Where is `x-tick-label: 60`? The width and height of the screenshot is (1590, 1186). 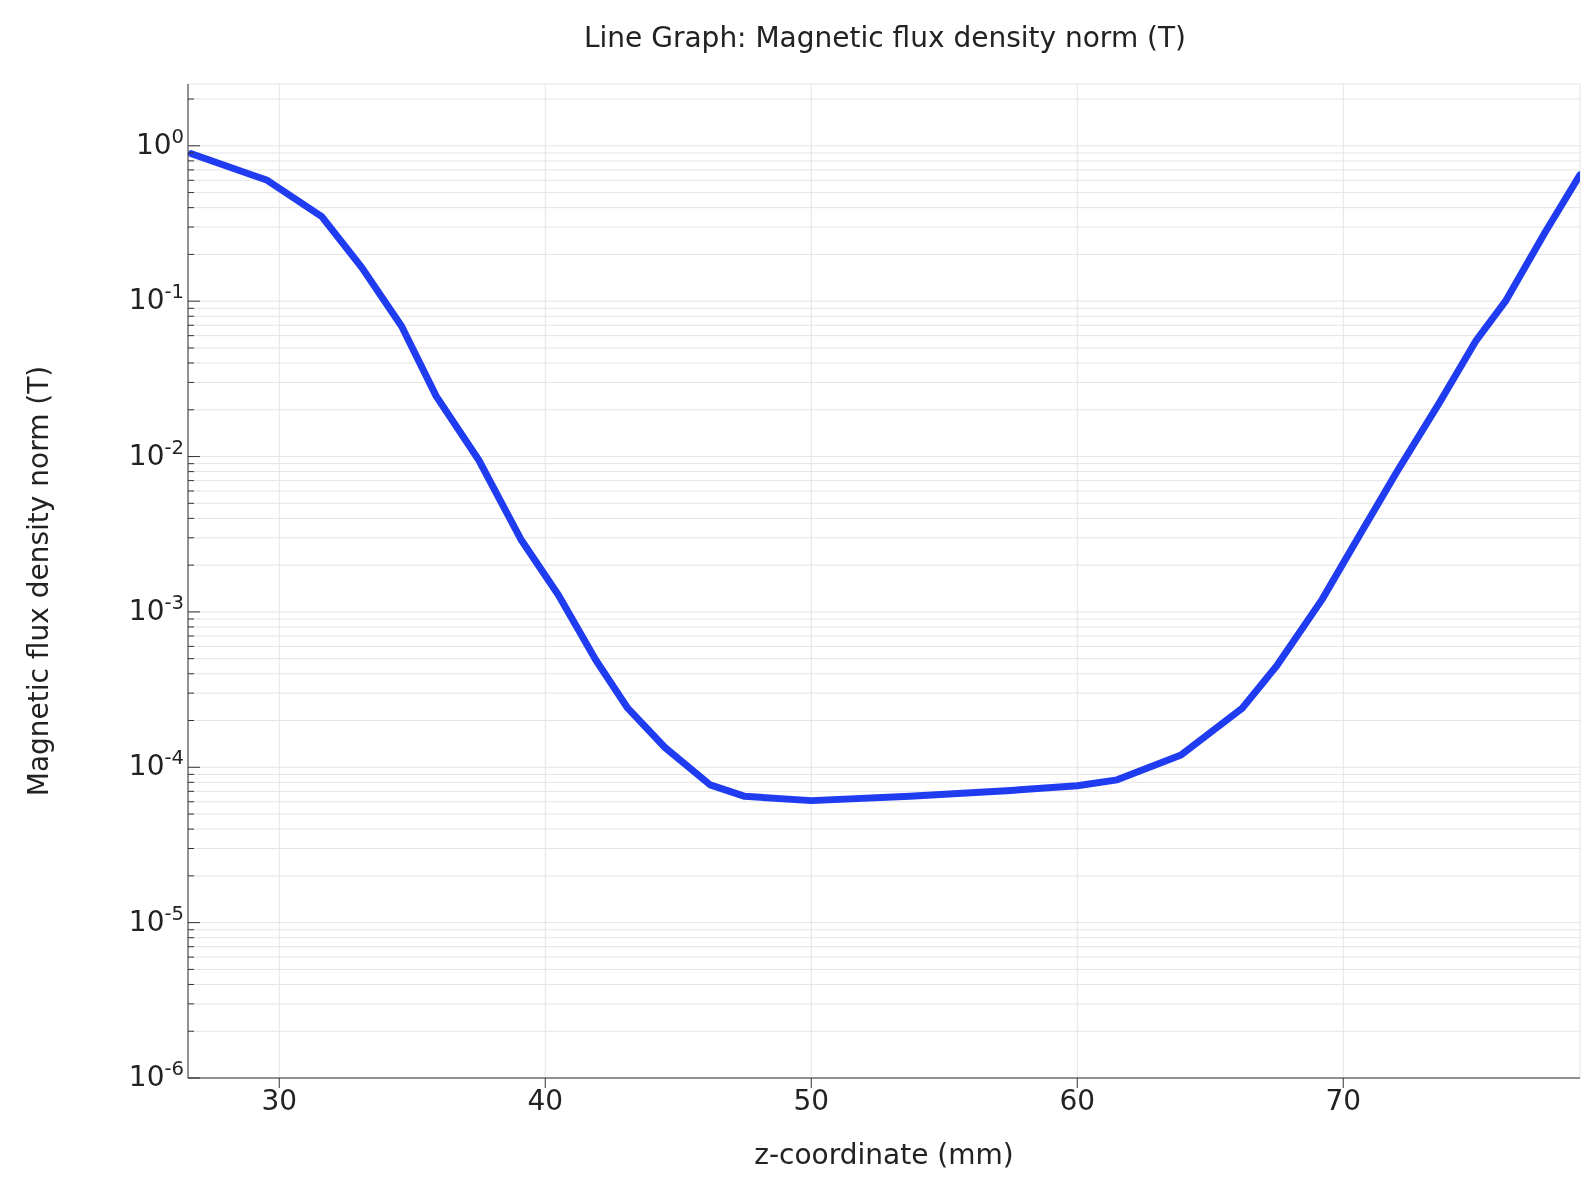 x-tick-label: 60 is located at coordinates (1077, 1100).